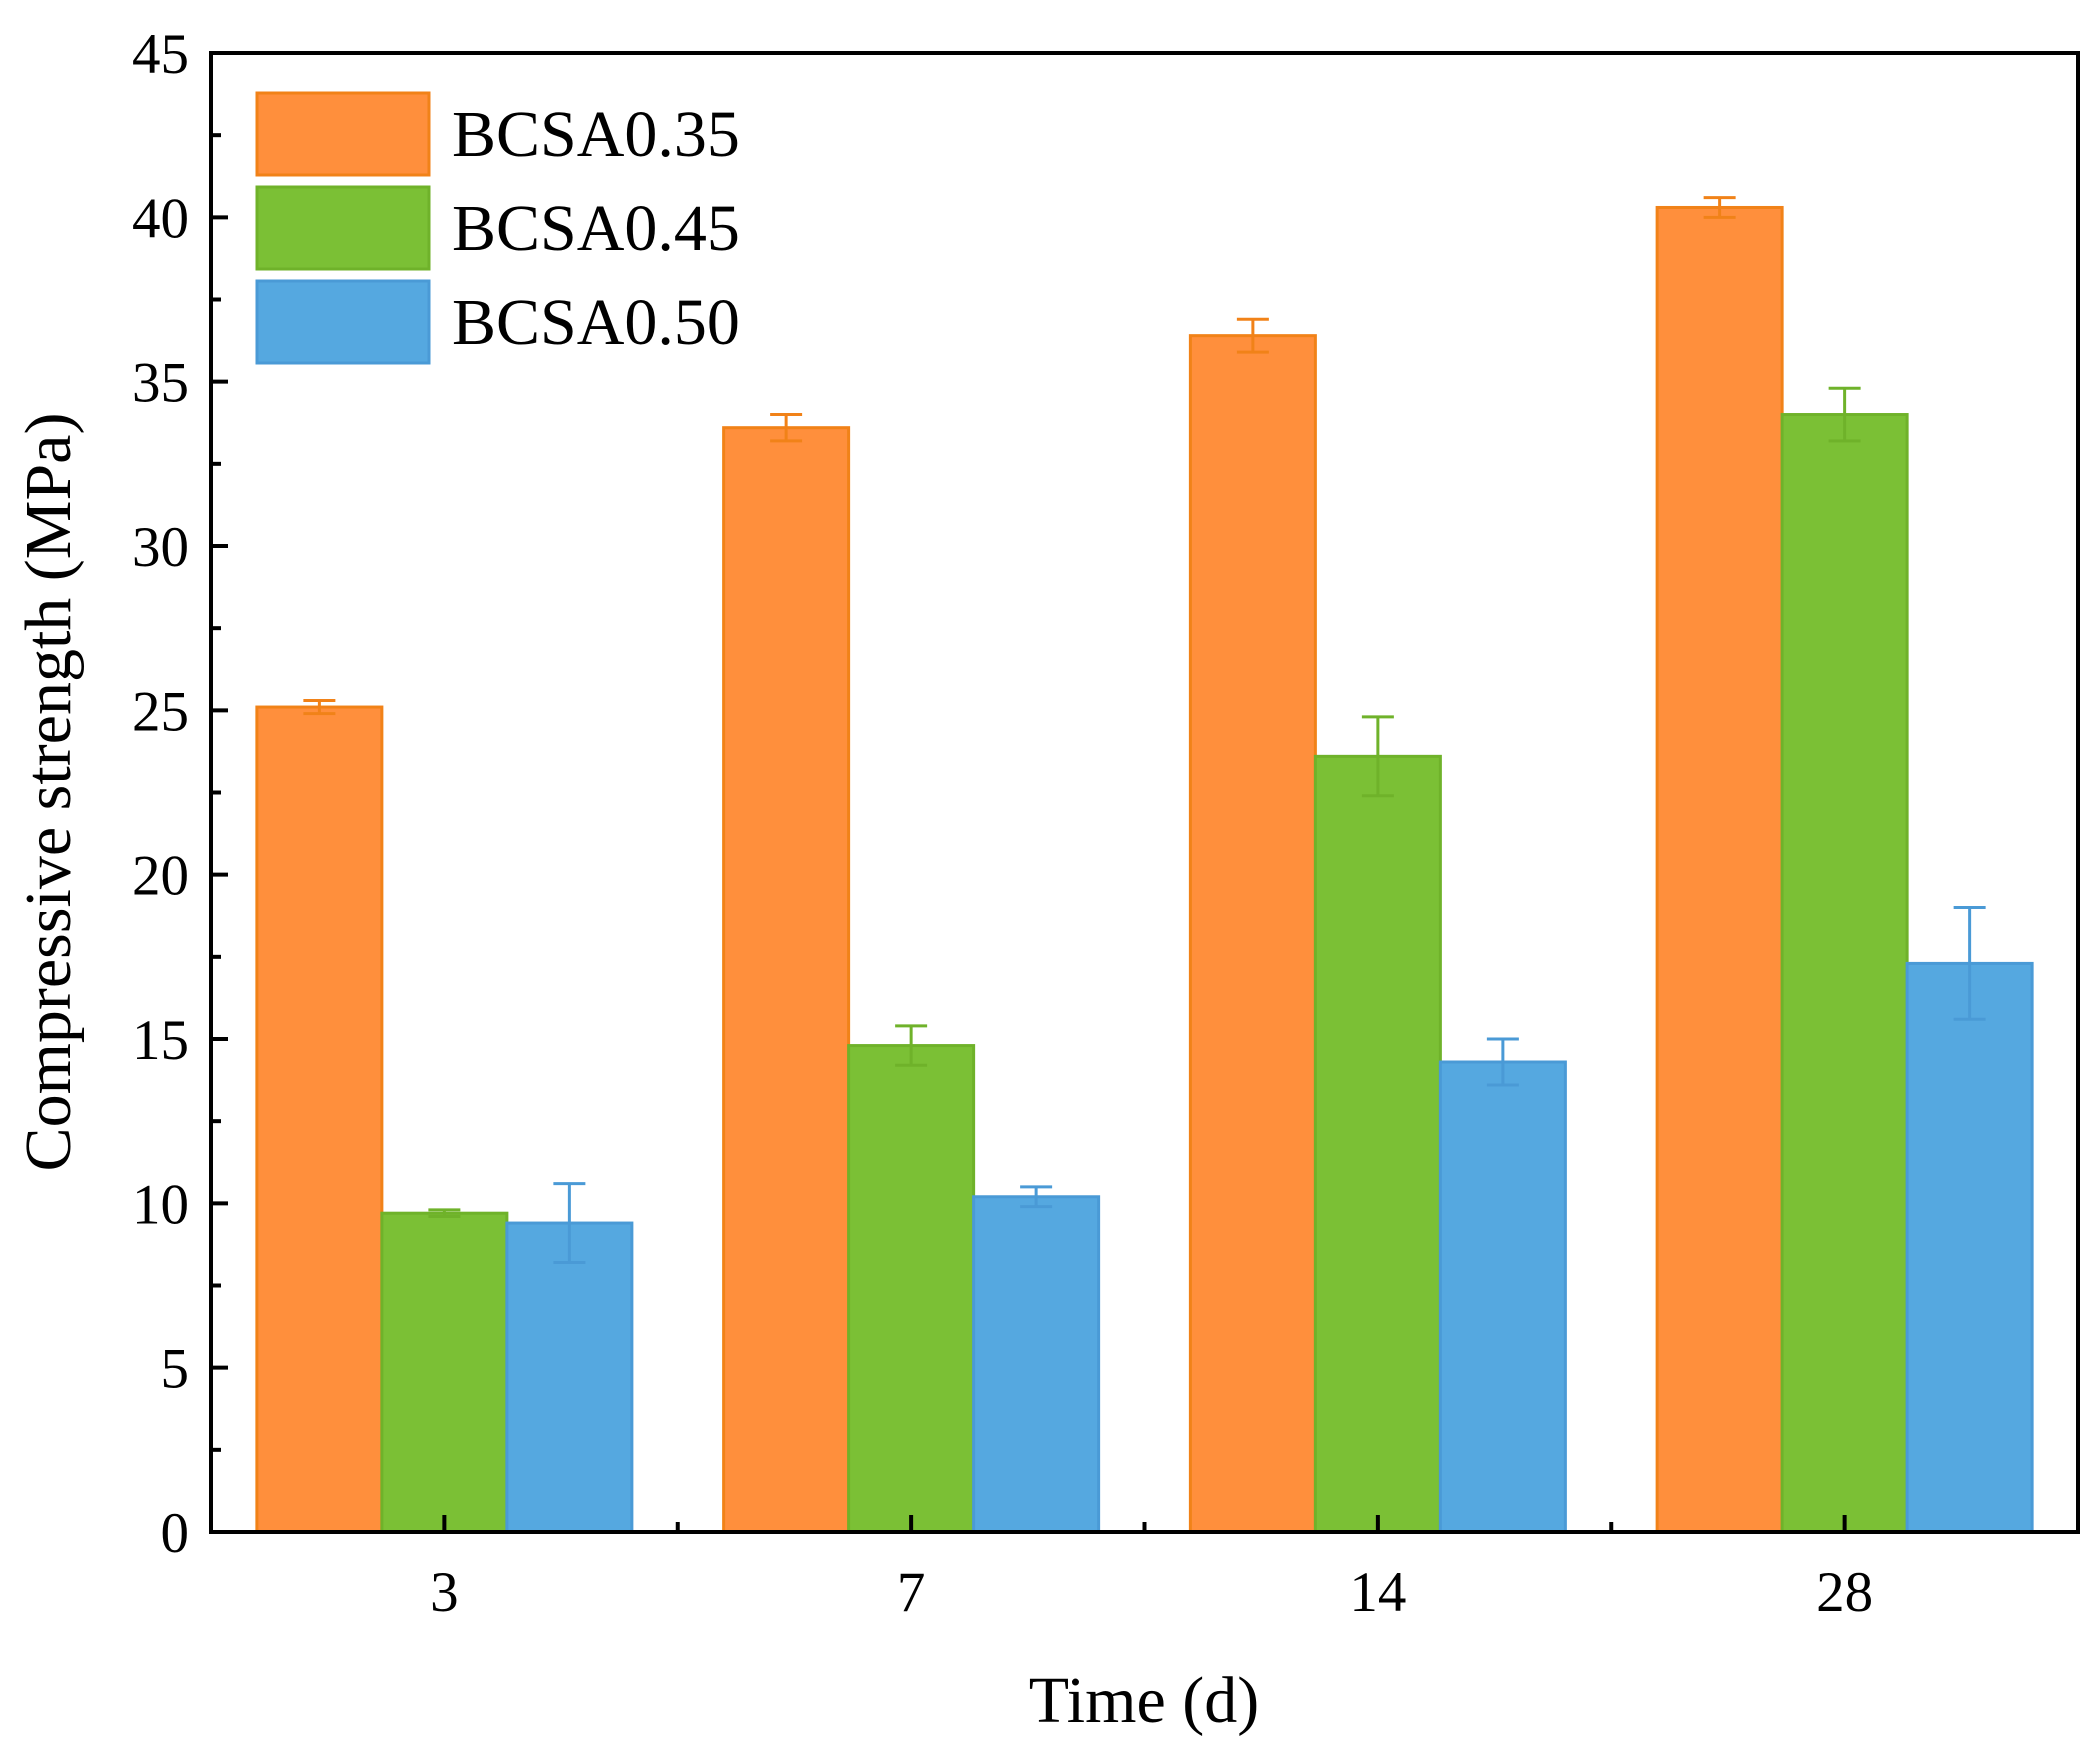 The image size is (2094, 1737). I want to click on y-tick-label: 35, so click(160, 383).